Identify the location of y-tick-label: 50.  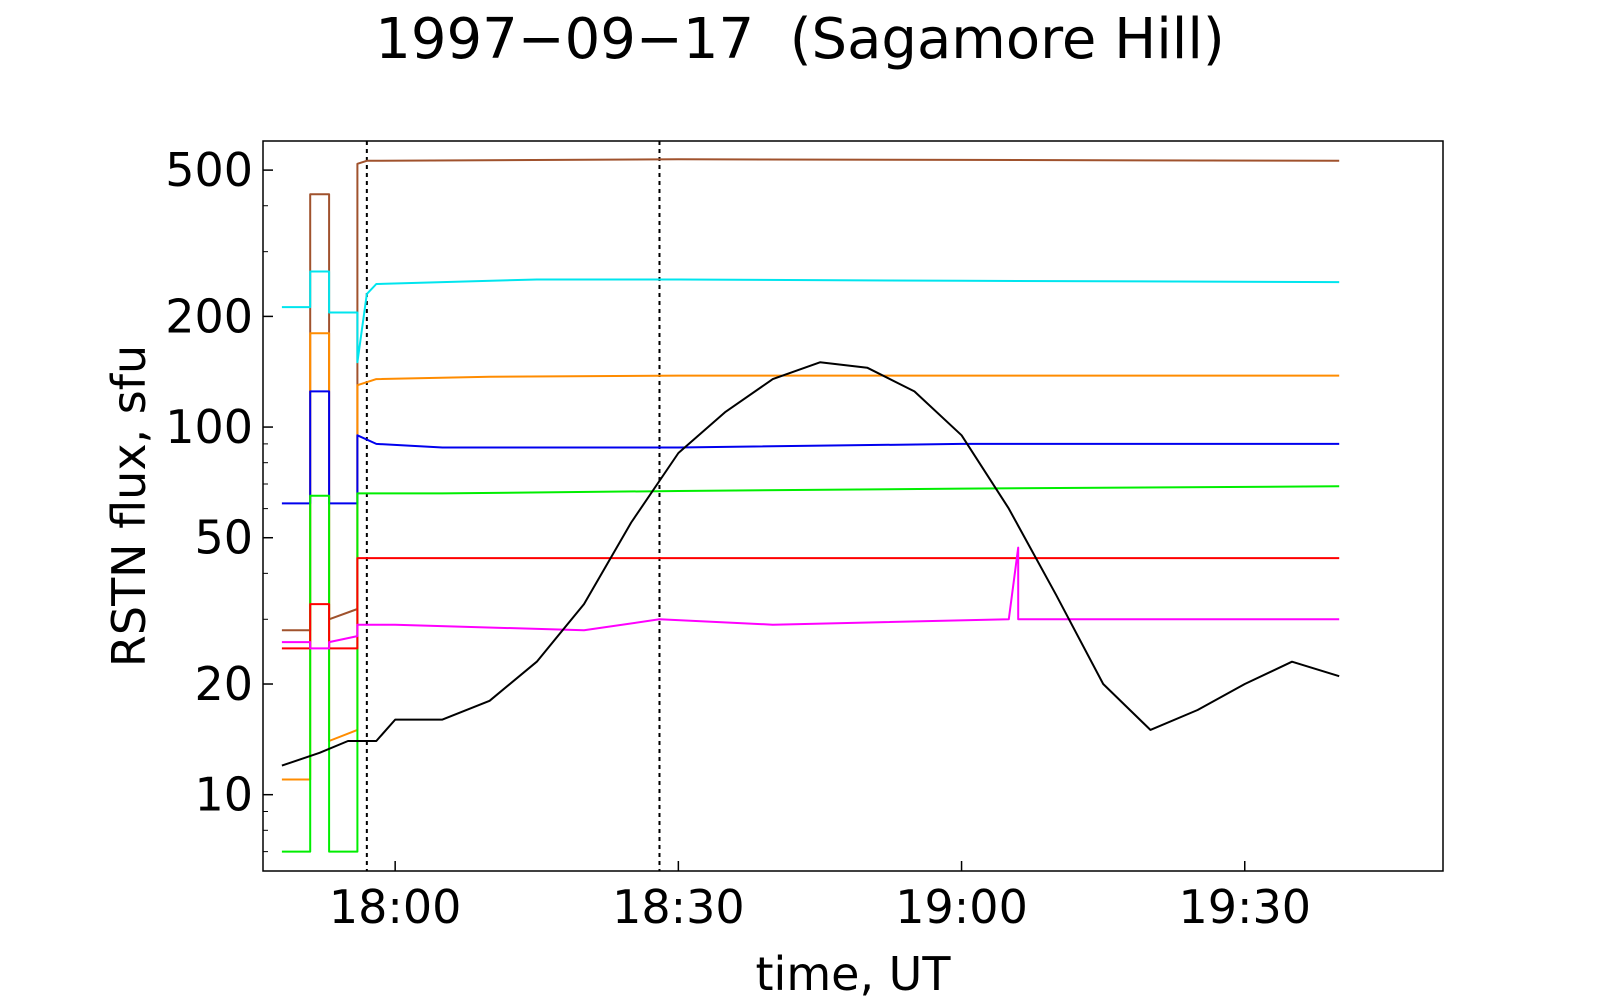
(223, 538).